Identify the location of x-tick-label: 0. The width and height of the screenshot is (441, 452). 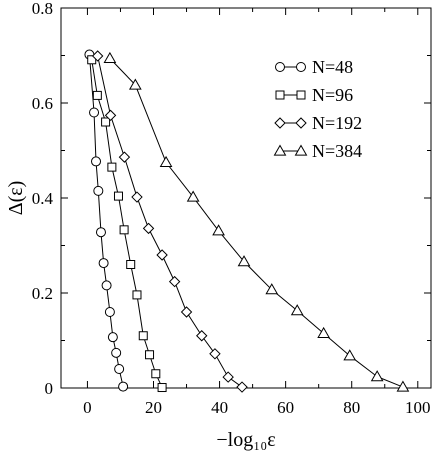
(87, 407).